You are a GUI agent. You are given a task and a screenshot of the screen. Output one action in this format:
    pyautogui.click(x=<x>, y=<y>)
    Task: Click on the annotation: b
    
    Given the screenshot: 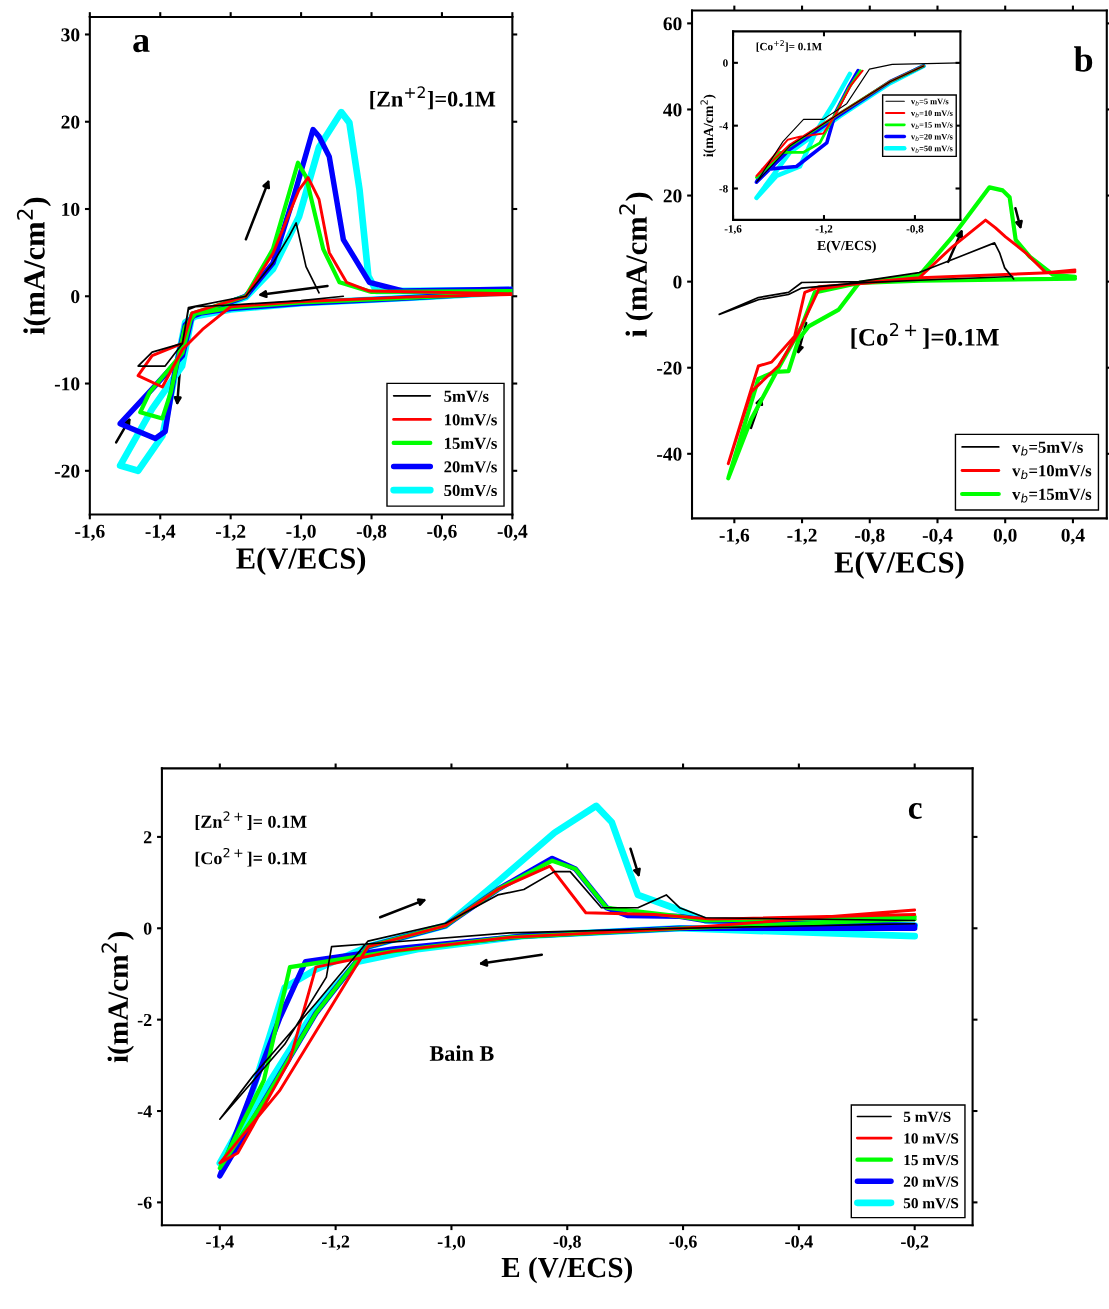 What is the action you would take?
    pyautogui.click(x=1083, y=59)
    